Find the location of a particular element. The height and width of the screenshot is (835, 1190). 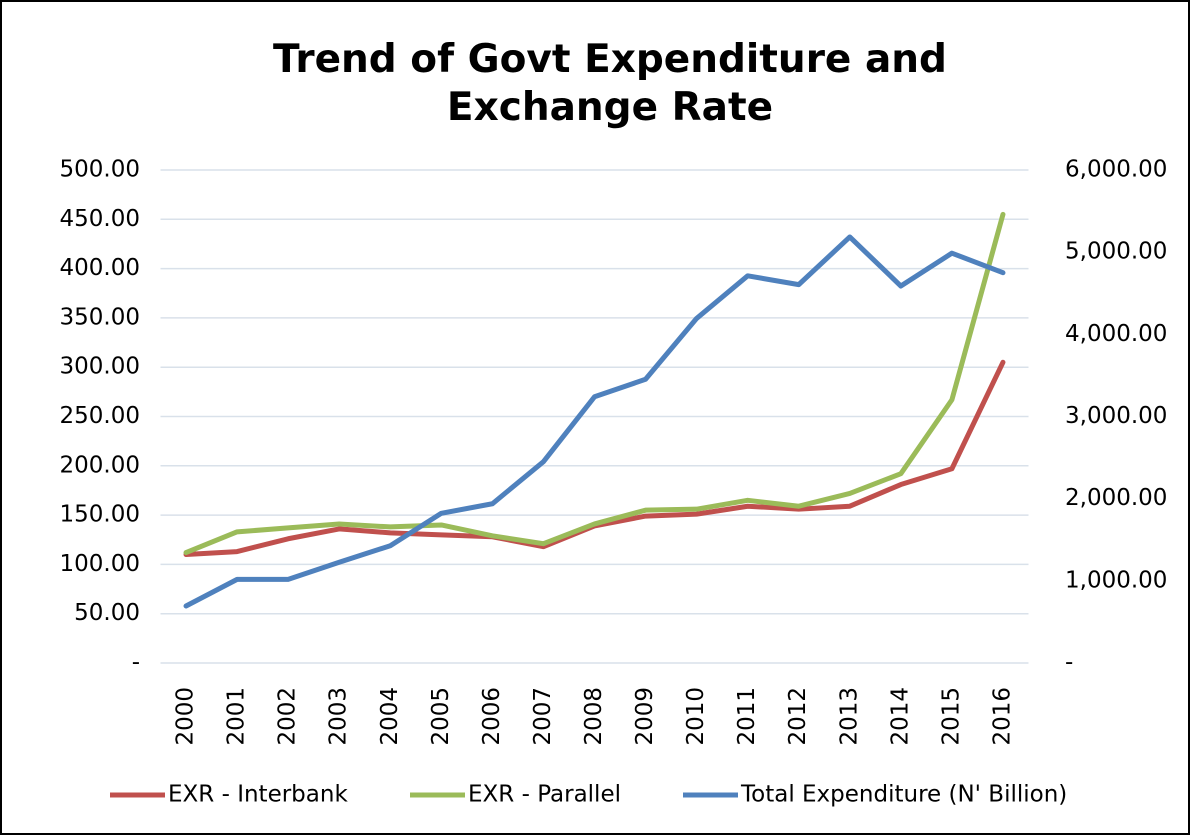

x-tick-label: 2003 is located at coordinates (339, 716).